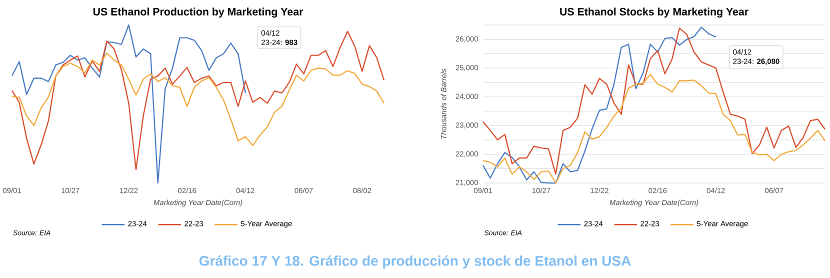 Image resolution: width=830 pixels, height=278 pixels. Describe the element at coordinates (654, 13) in the screenshot. I see `chart-title: US Ethanol Stocks by Marketing Year` at that location.